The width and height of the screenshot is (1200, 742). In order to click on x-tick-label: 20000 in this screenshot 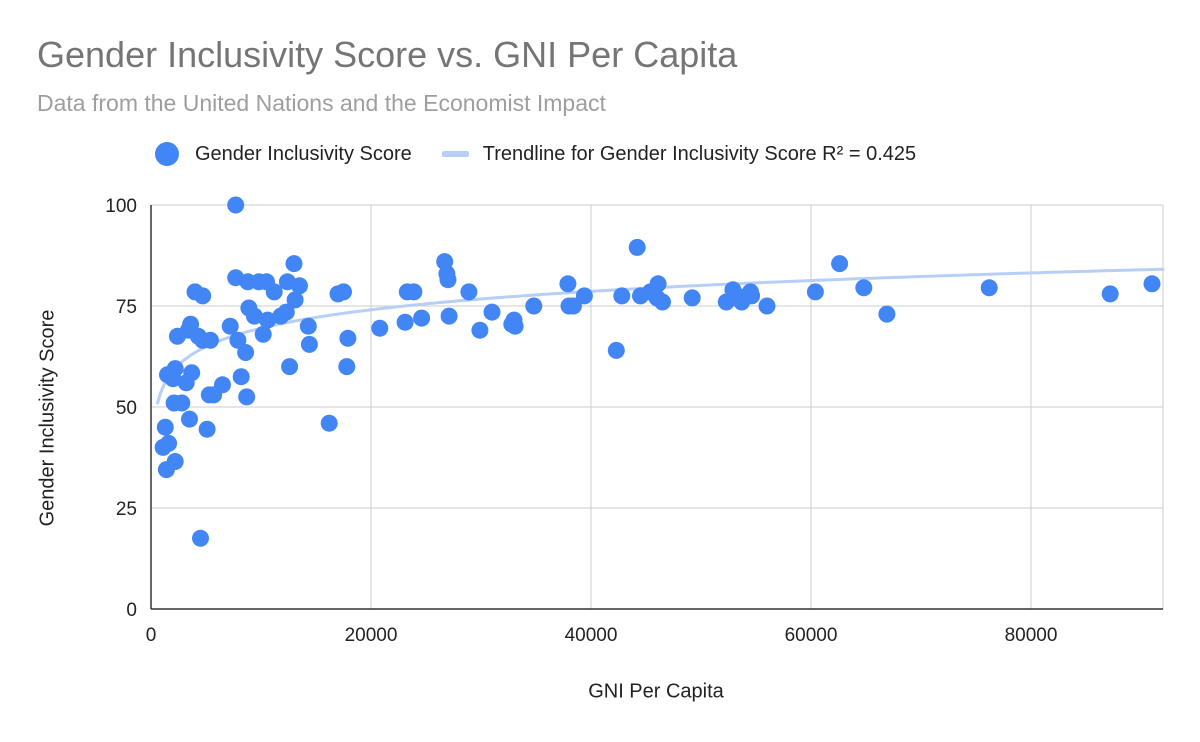, I will do `click(371, 635)`.